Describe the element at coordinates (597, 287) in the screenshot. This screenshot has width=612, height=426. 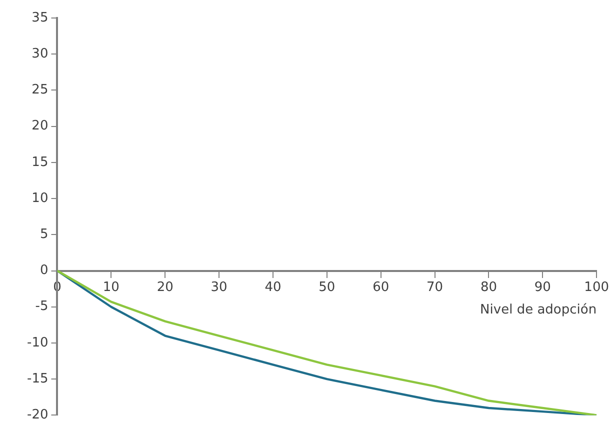
I see `x-tick-label: 100` at that location.